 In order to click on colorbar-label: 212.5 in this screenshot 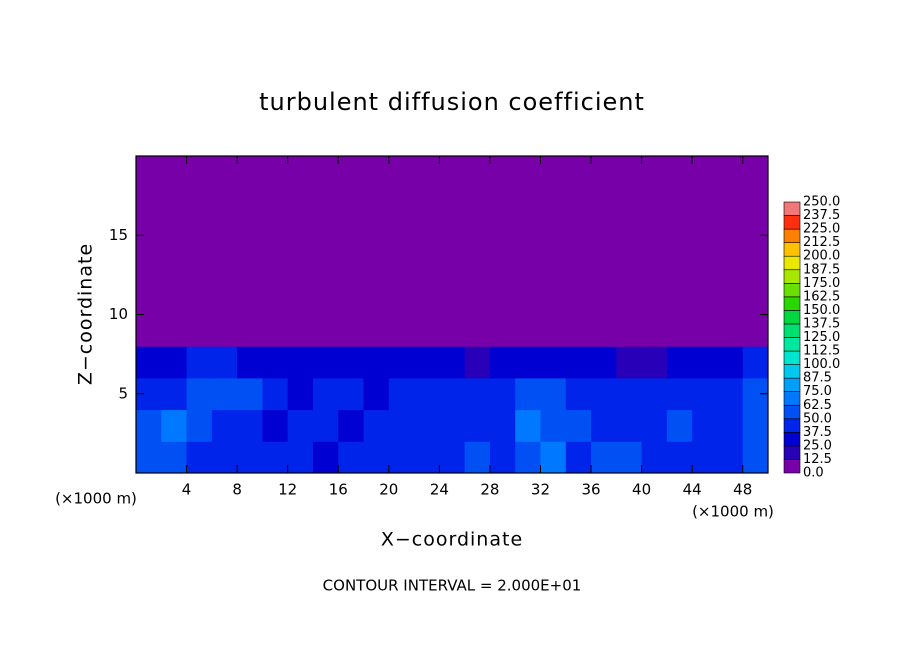, I will do `click(821, 242)`.